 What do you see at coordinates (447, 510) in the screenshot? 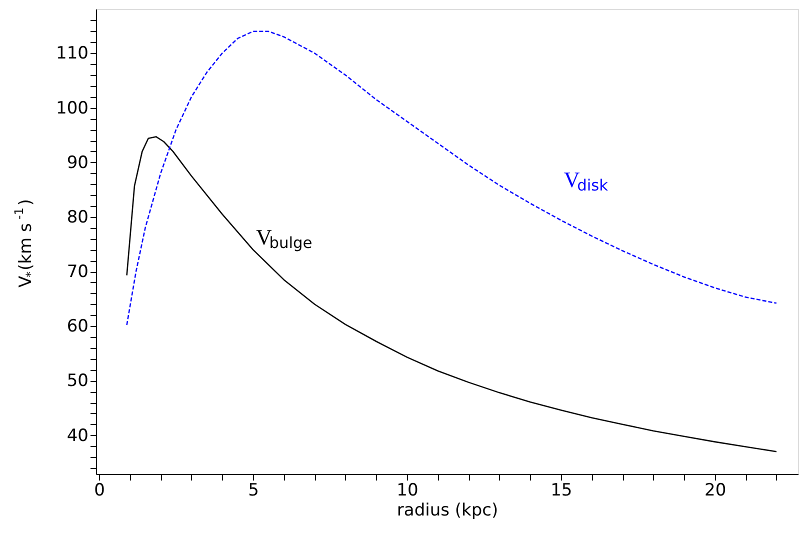
I see `x-axis-title: radius (kpc)` at bounding box center [447, 510].